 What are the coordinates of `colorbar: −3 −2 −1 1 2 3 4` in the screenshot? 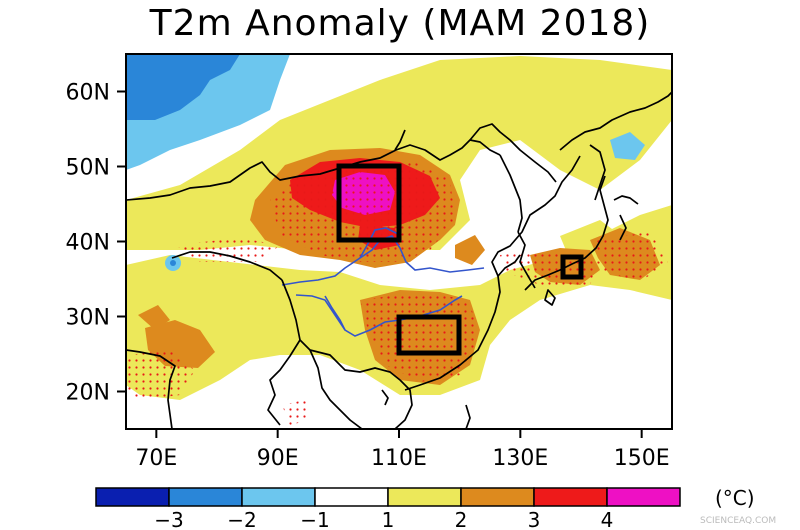 It's located at (388, 508).